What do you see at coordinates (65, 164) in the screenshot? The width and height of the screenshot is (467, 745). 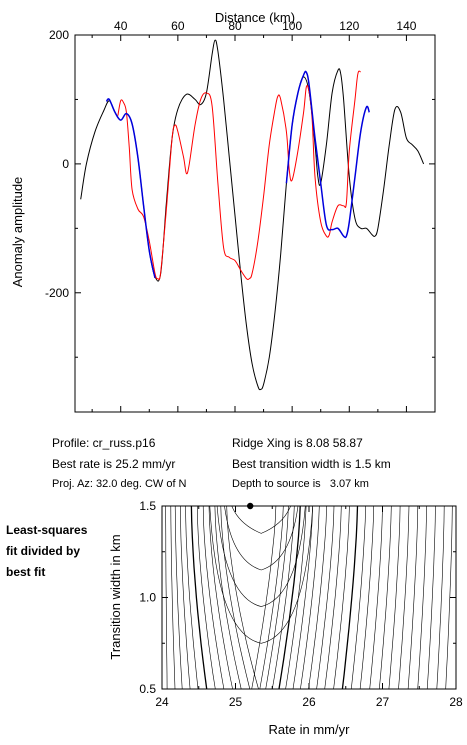 I see `y-tick-label-left: 0` at bounding box center [65, 164].